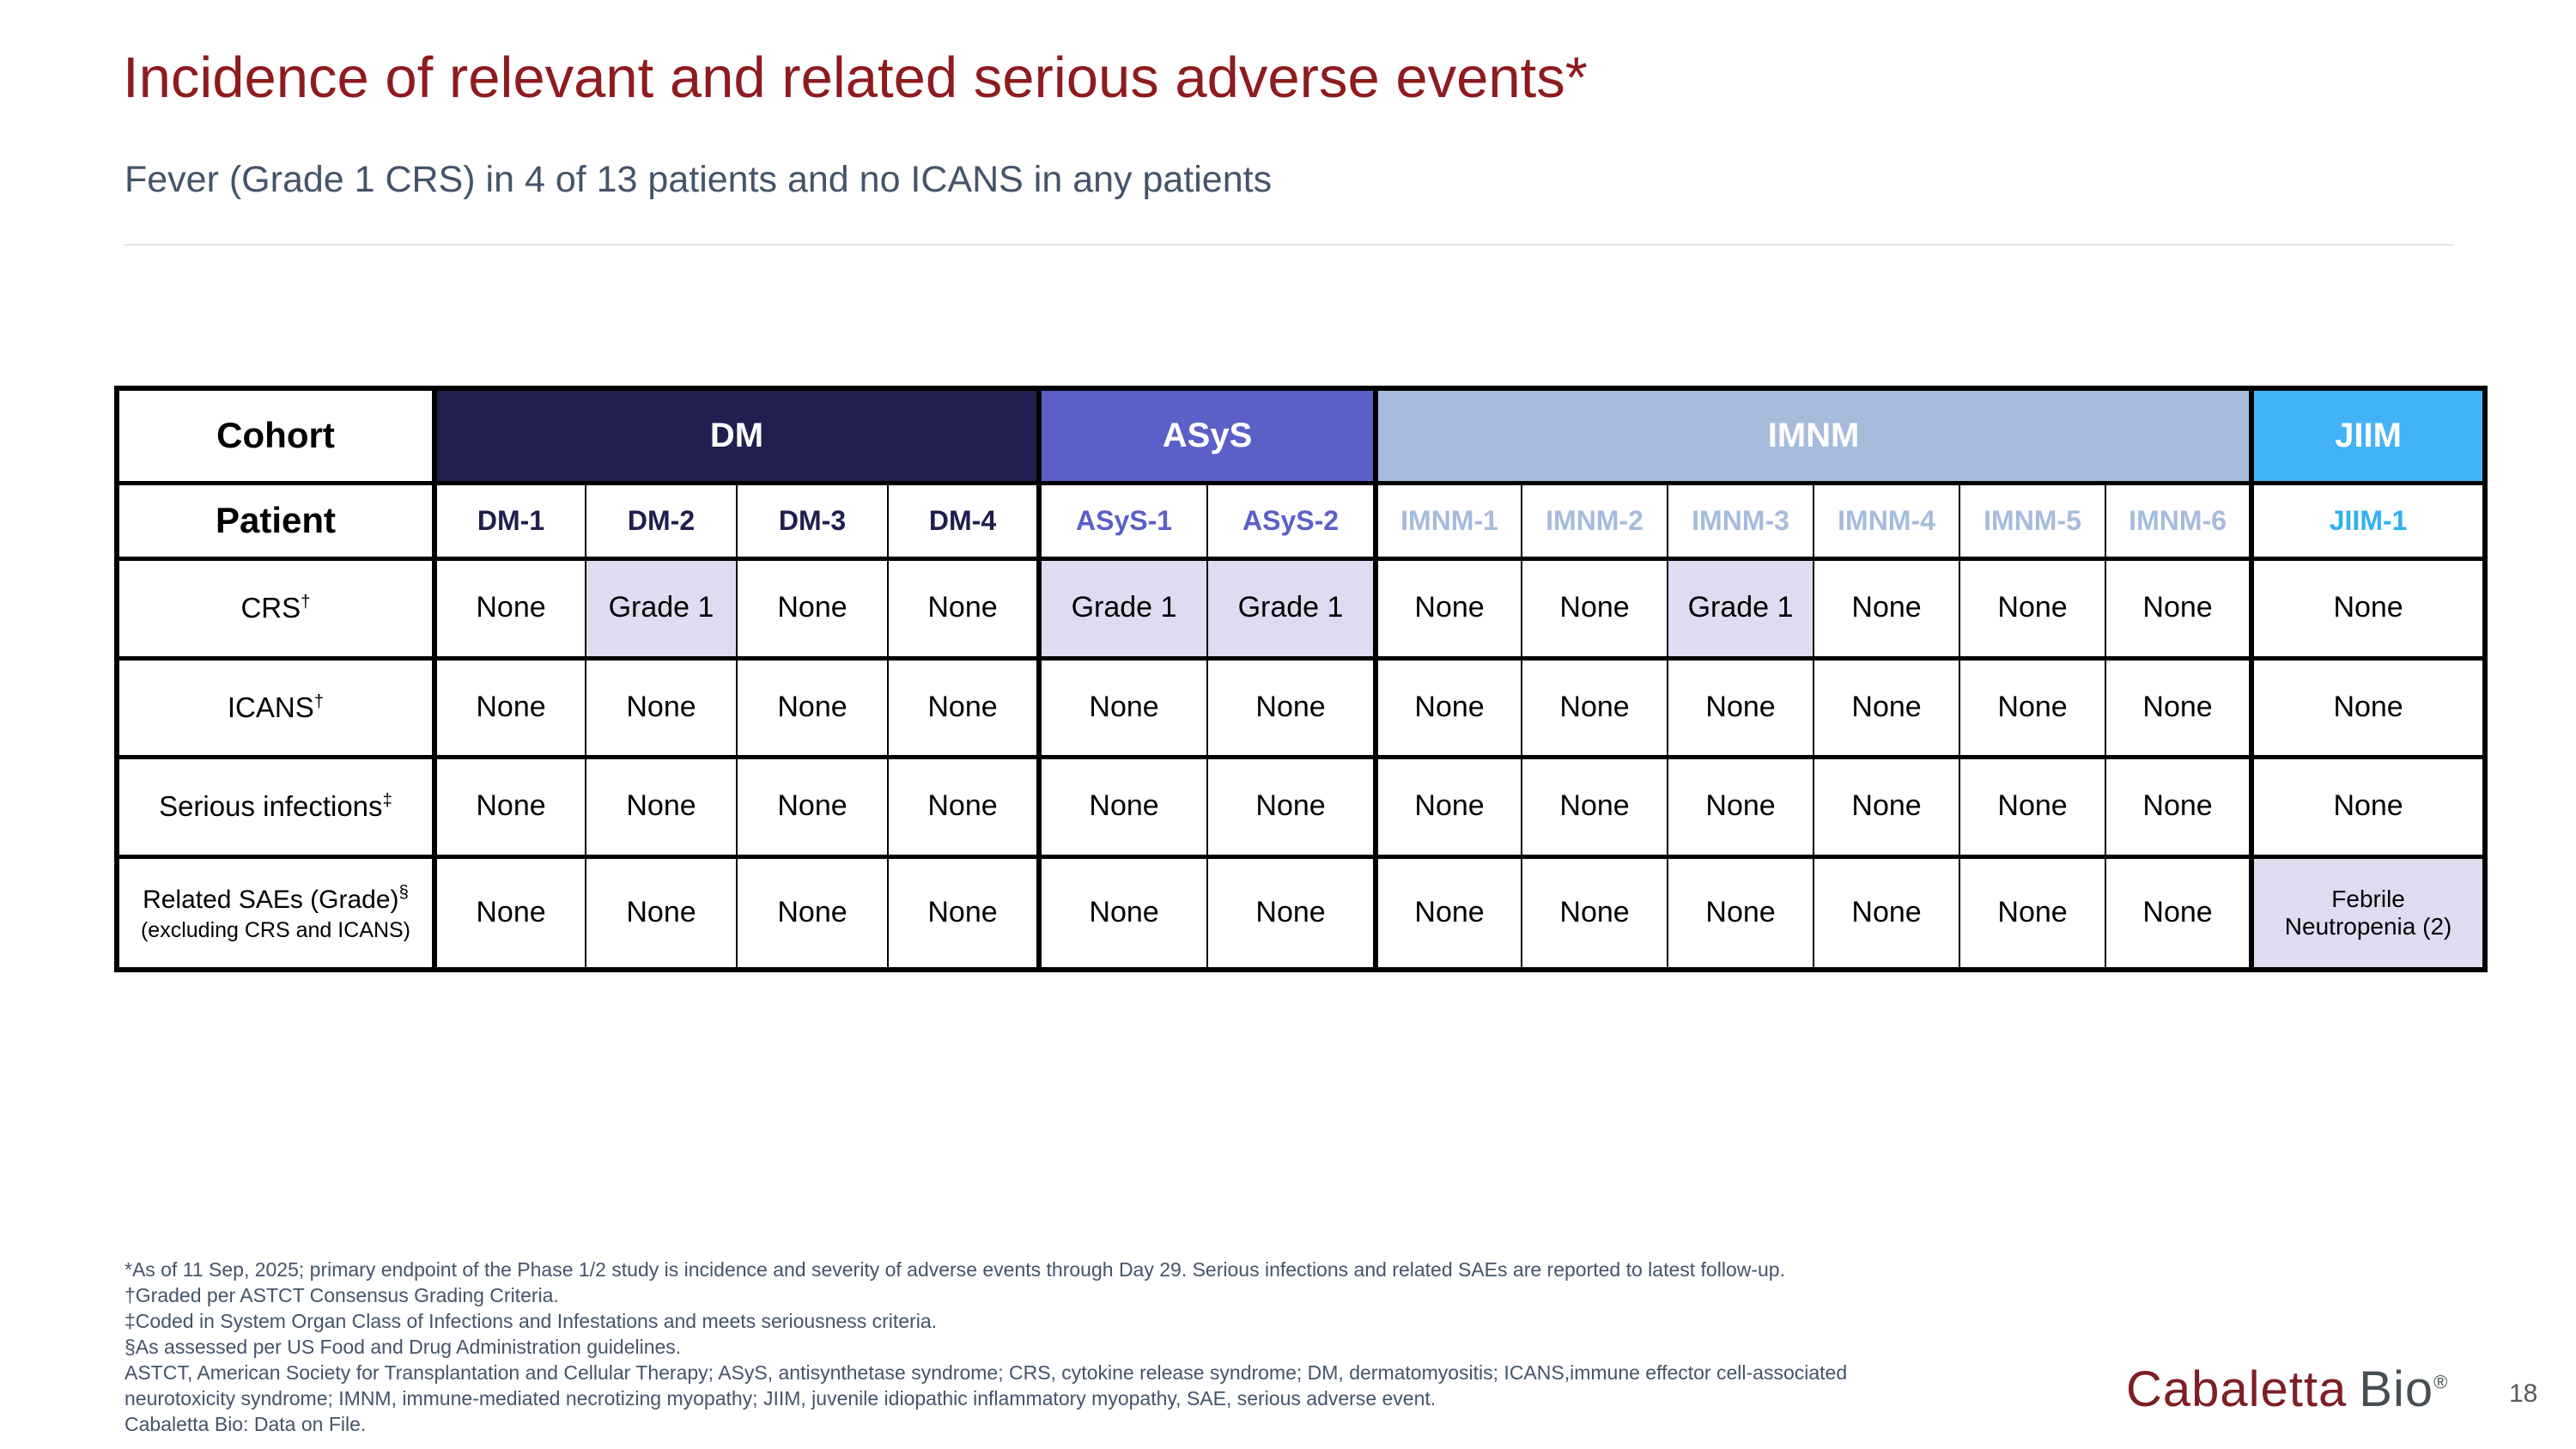 The image size is (2576, 1449). Describe the element at coordinates (963, 520) in the screenshot. I see `patient-id: DM-4` at that location.